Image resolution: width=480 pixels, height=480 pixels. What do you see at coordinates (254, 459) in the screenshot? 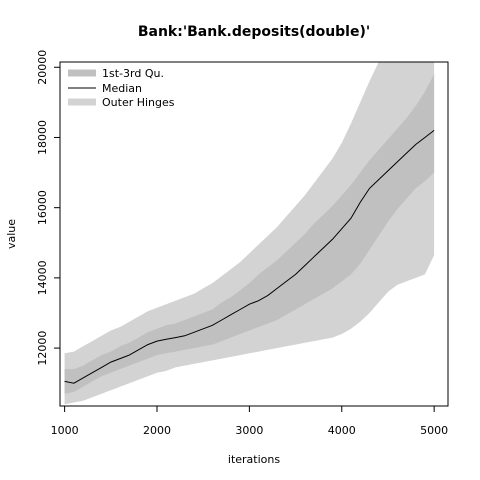
I see `x-axis-label: iterations` at bounding box center [254, 459].